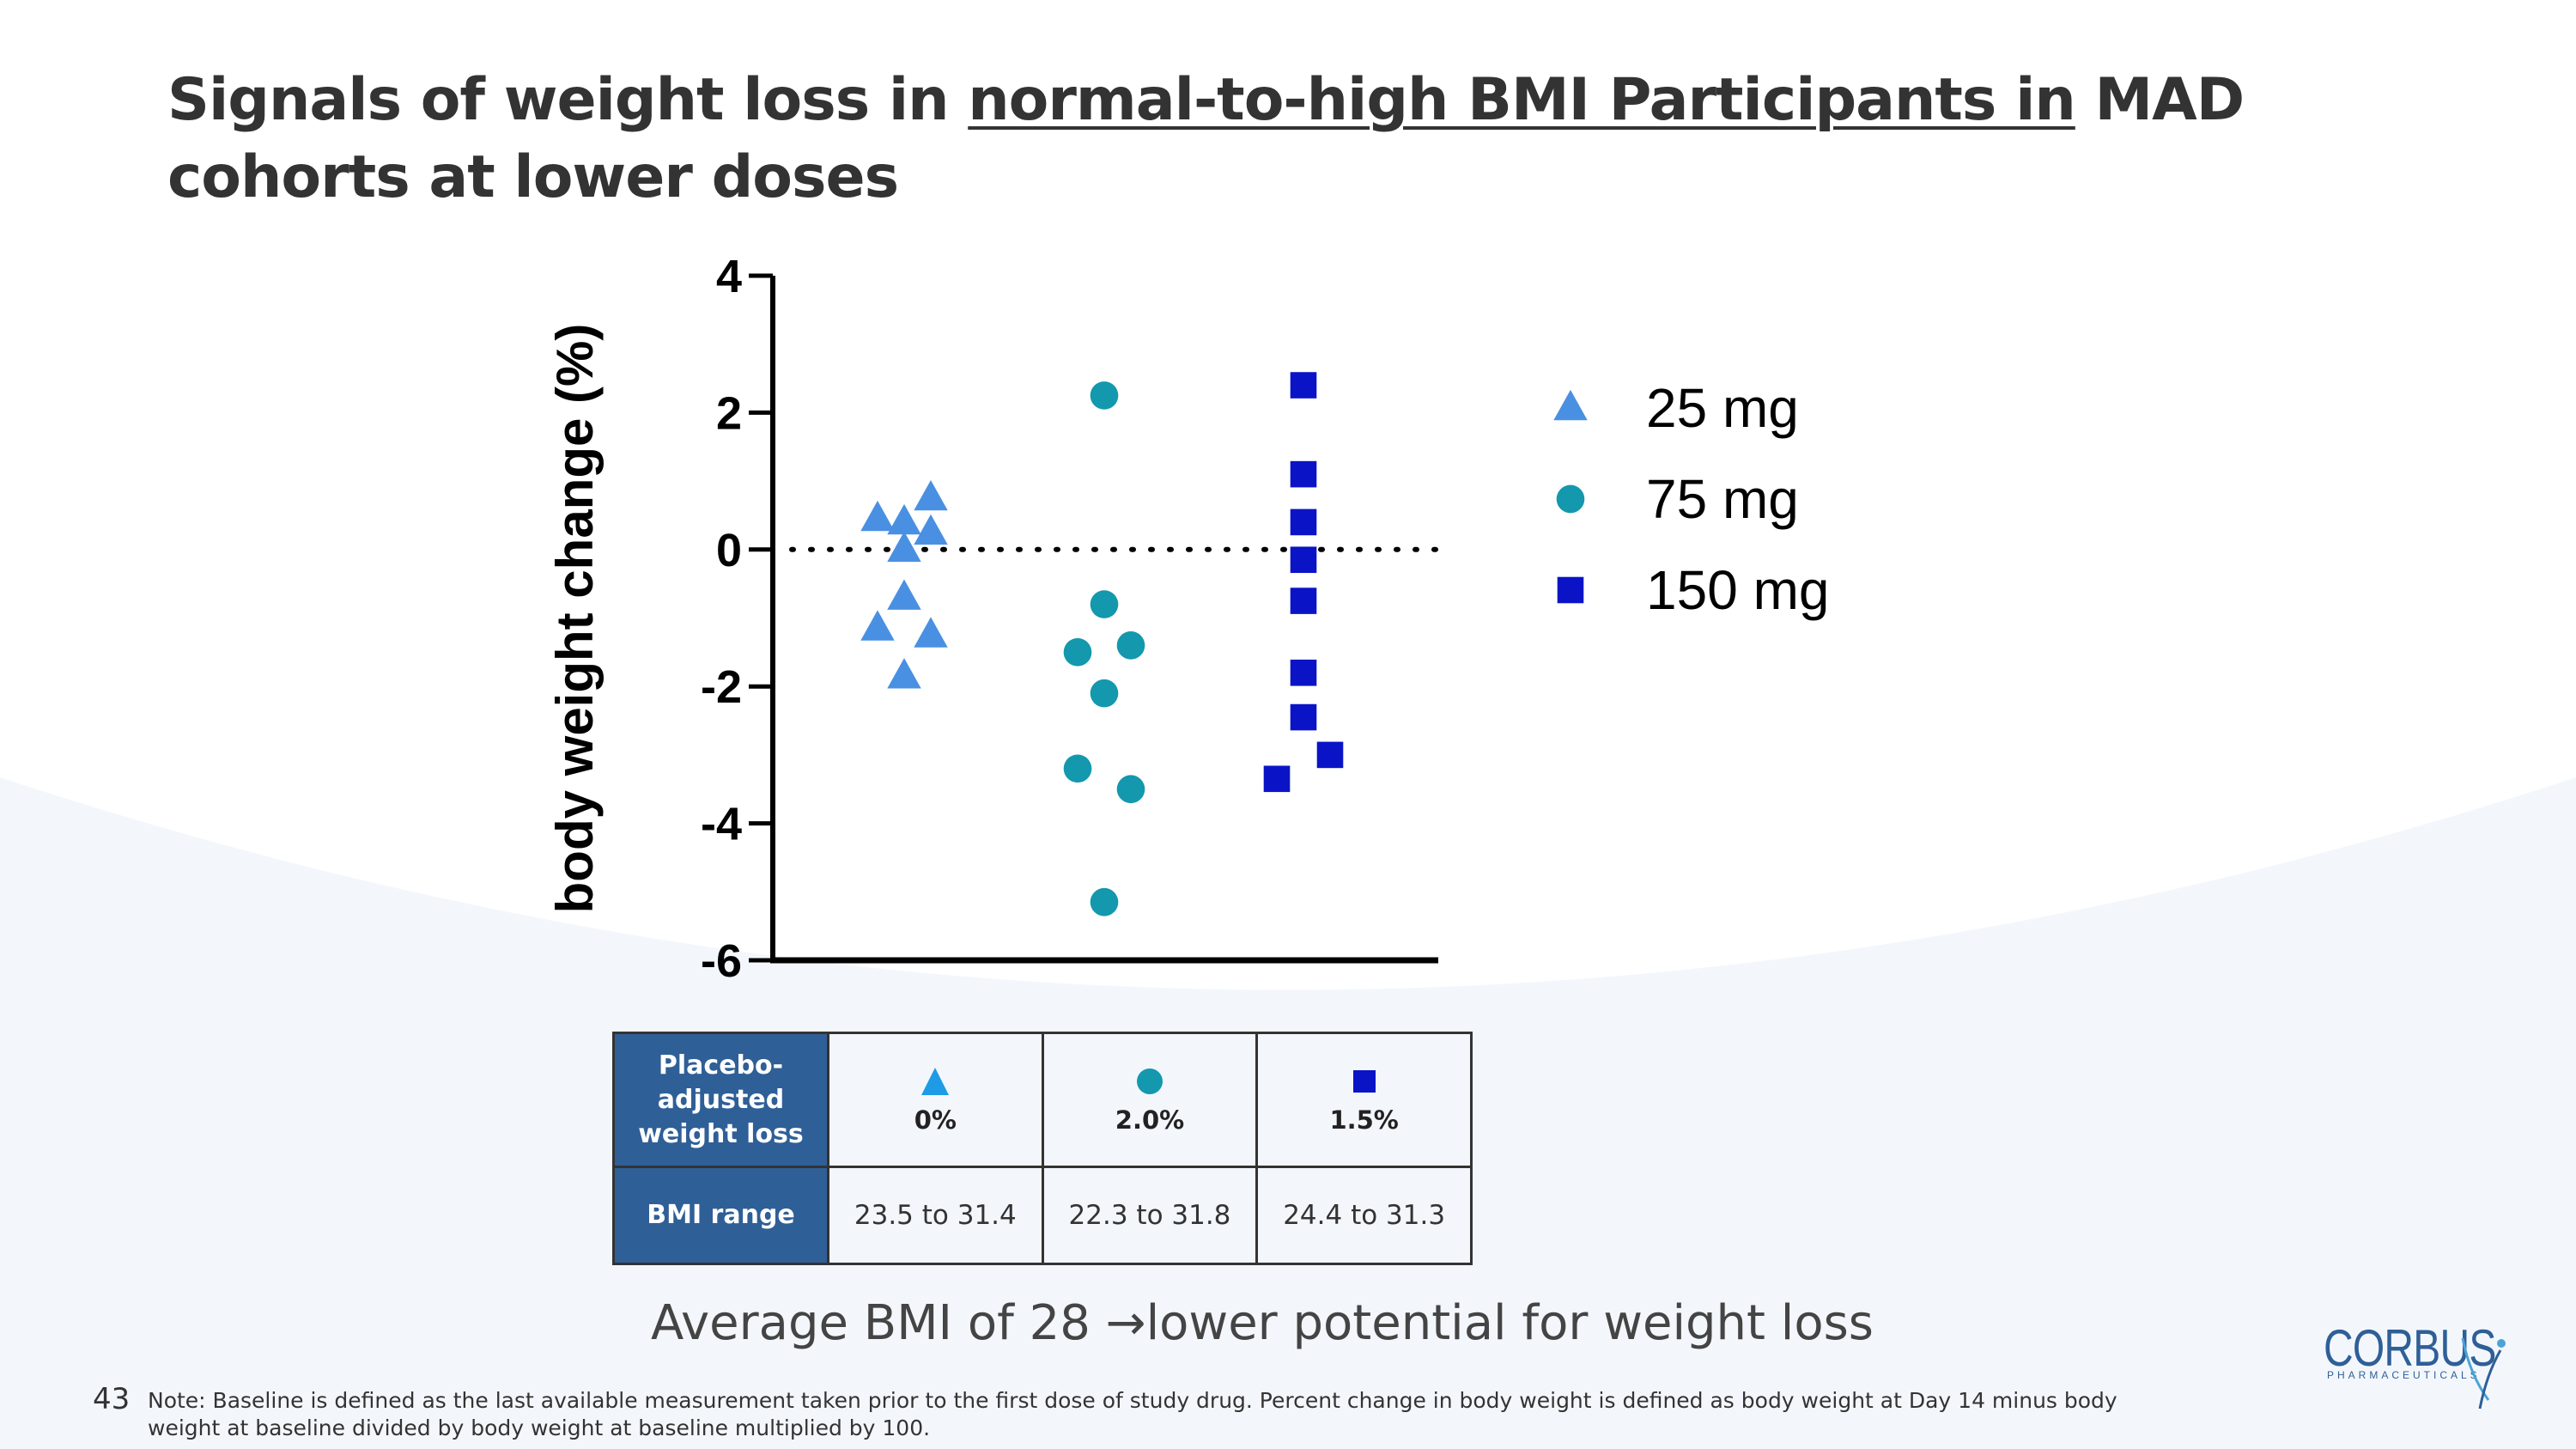  Describe the element at coordinates (1149, 1081) in the screenshot. I see `circle-marker-icon` at that location.